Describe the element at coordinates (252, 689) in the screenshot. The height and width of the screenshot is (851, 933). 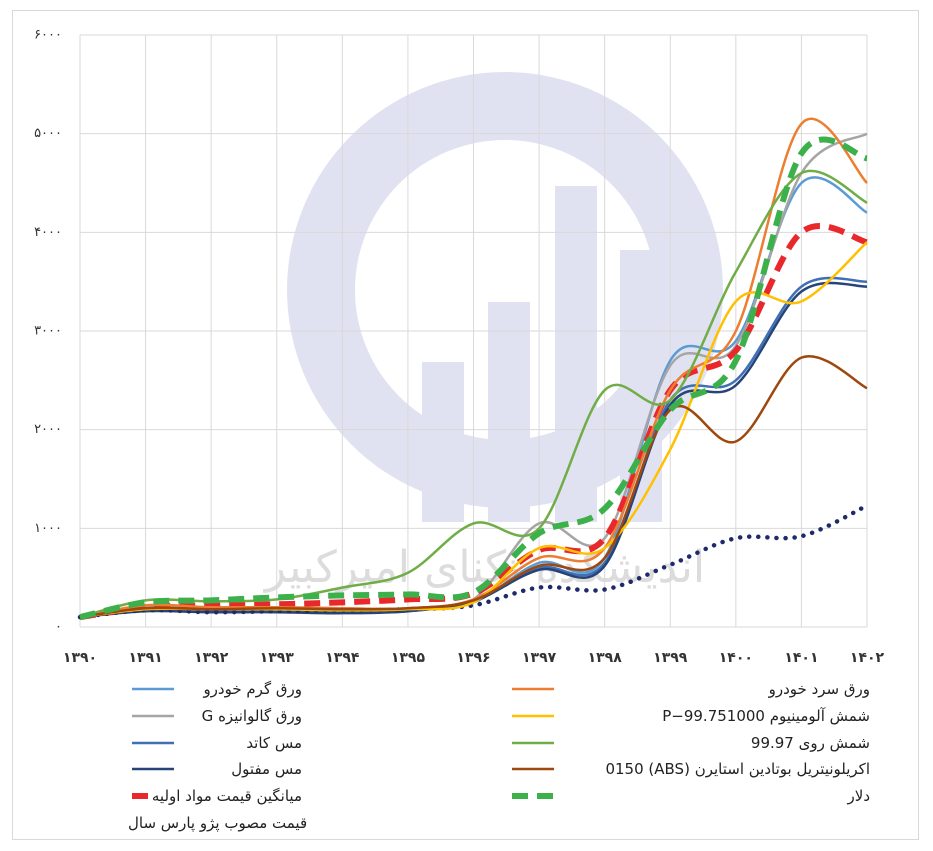
I see `legend-label: ورق گرم خودرو` at that location.